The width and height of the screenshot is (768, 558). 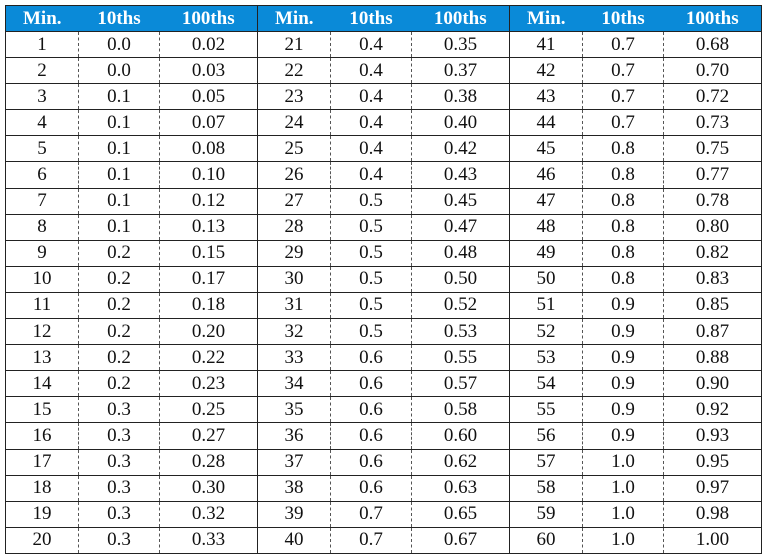 I want to click on cell-minutes: 28, so click(x=294, y=227).